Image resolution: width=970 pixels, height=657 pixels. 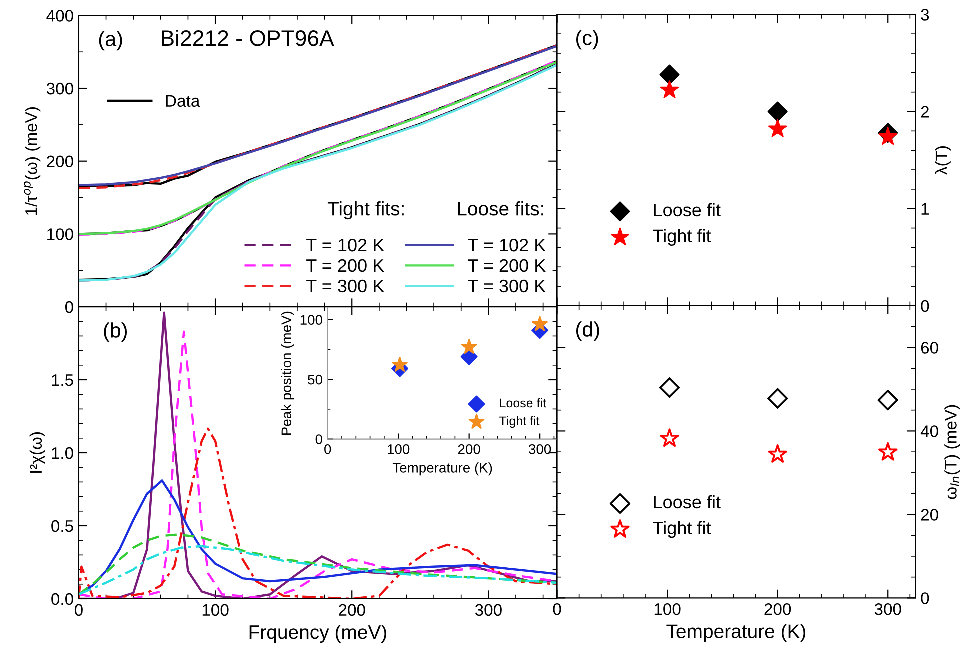 I want to click on y-tick-label: 60, so click(x=929, y=348).